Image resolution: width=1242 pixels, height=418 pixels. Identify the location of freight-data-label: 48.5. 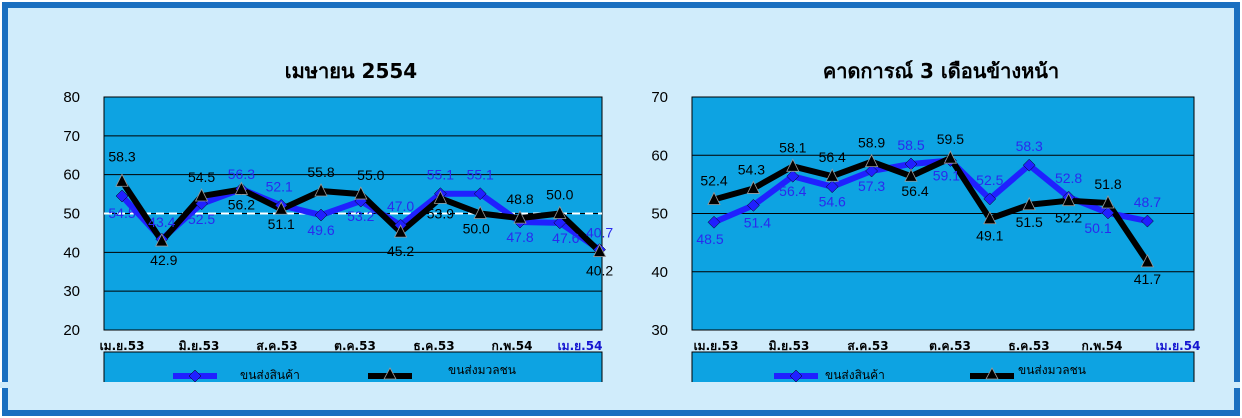
(709, 239).